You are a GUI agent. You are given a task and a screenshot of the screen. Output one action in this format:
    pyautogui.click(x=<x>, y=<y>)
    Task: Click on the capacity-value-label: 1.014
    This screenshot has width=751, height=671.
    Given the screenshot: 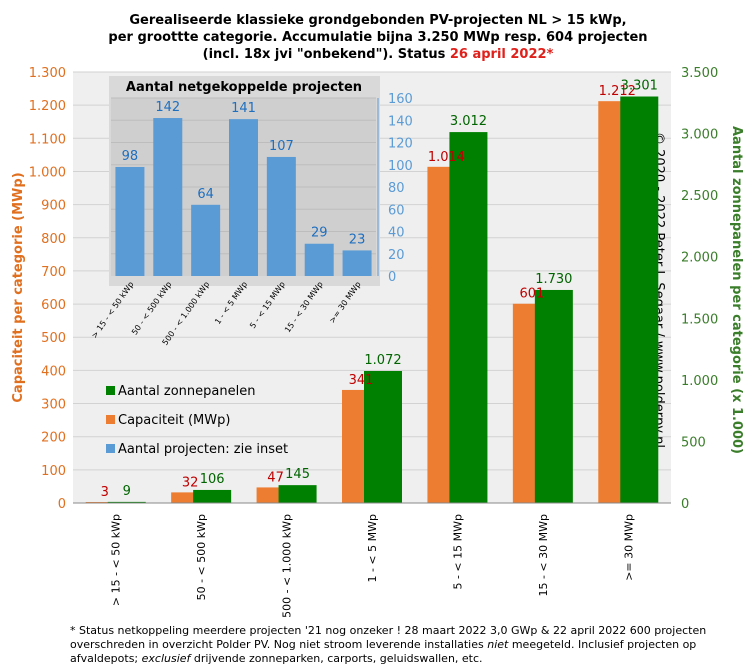 What is the action you would take?
    pyautogui.click(x=446, y=157)
    